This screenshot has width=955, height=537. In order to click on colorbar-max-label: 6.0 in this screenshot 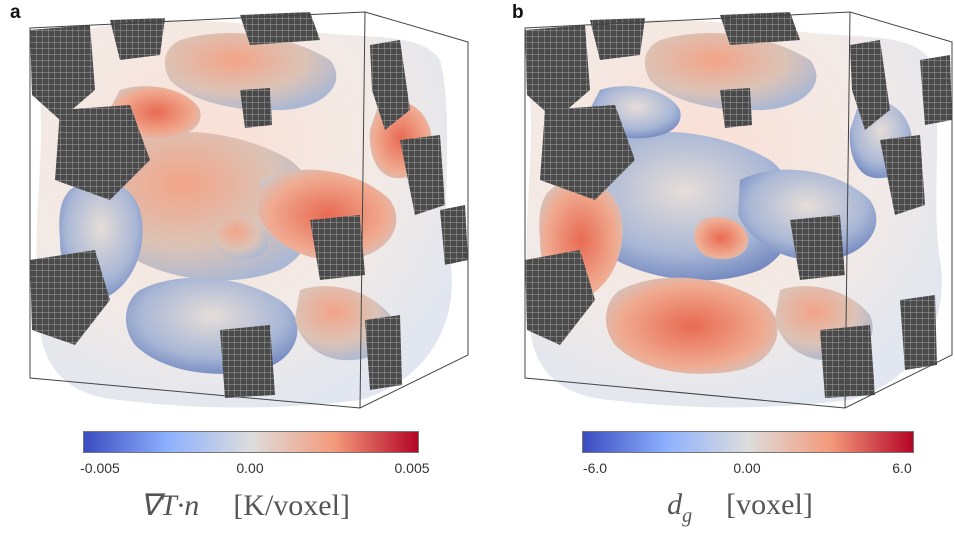, I will do `click(902, 468)`.